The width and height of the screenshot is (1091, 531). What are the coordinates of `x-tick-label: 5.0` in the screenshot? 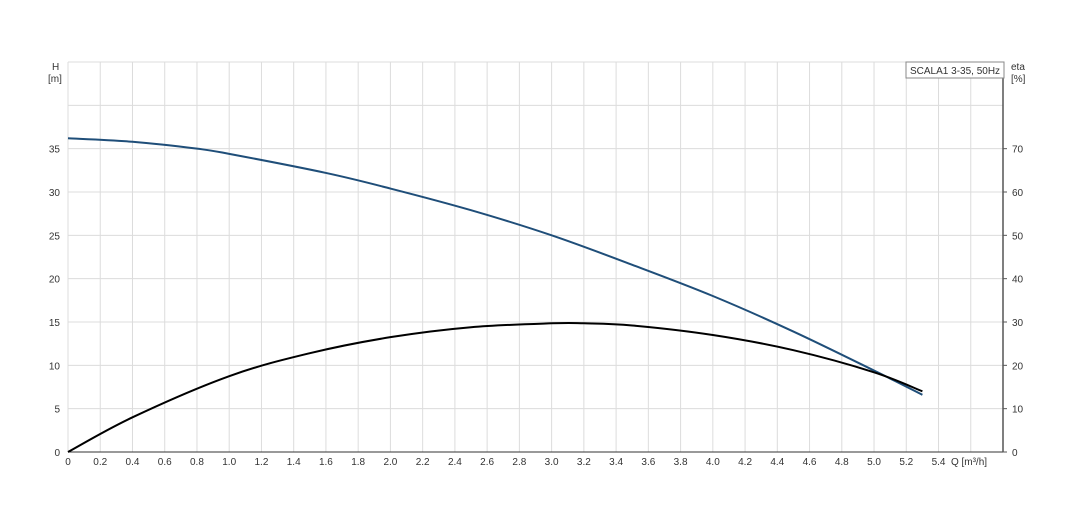 It's located at (874, 462).